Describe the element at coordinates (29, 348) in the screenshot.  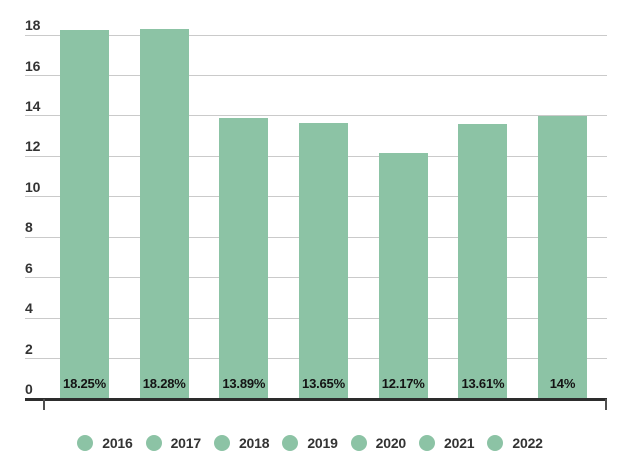
I see `y-axis-tick-label-2: 2` at that location.